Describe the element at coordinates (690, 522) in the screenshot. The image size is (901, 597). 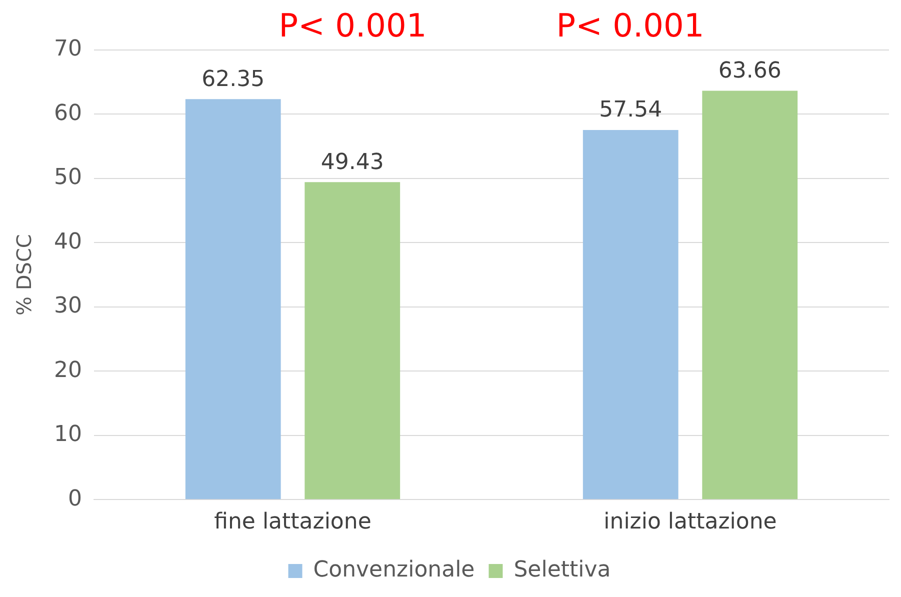
I see `x-tick-label: inizio lattazione` at that location.